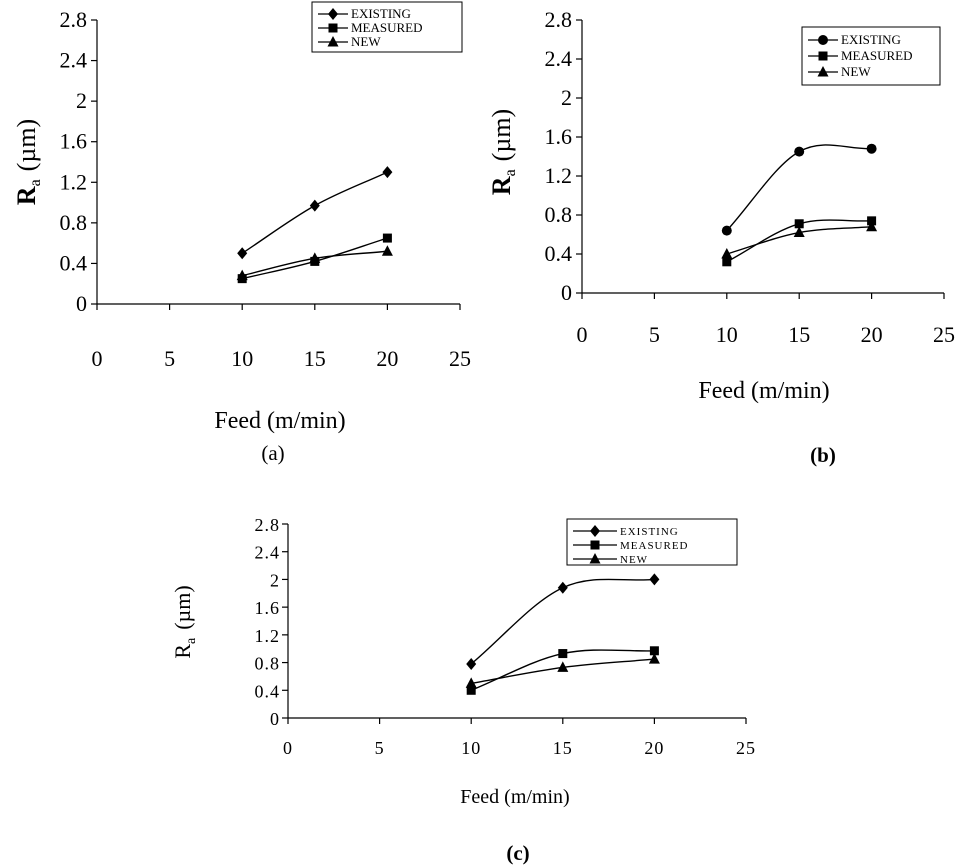 The width and height of the screenshot is (958, 865). Describe the element at coordinates (510, 172) in the screenshot. I see `y-axis-label-sub: a` at that location.